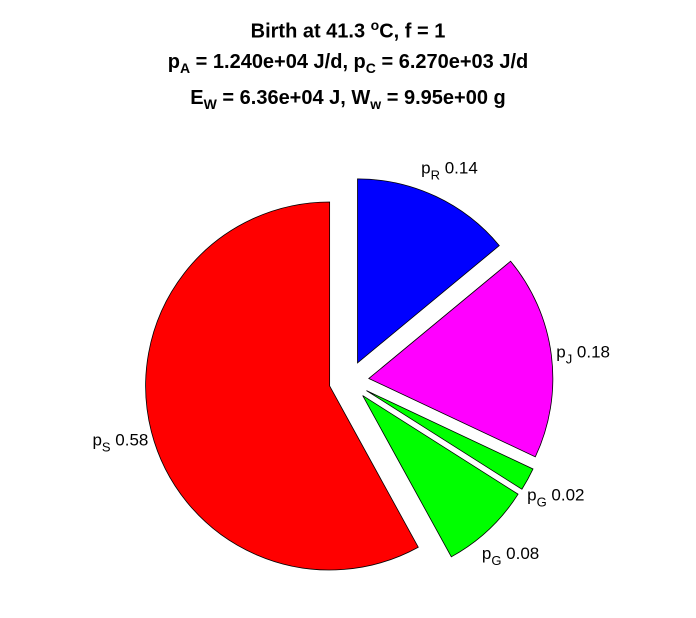 Image resolution: width=696 pixels, height=618 pixels. I want to click on pie-label-pg-2: pG 0.02, so click(555, 498).